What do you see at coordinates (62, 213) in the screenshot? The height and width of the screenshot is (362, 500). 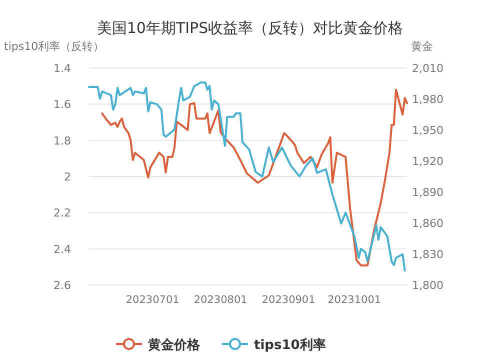 I see `y-tick-label: 2.2` at bounding box center [62, 213].